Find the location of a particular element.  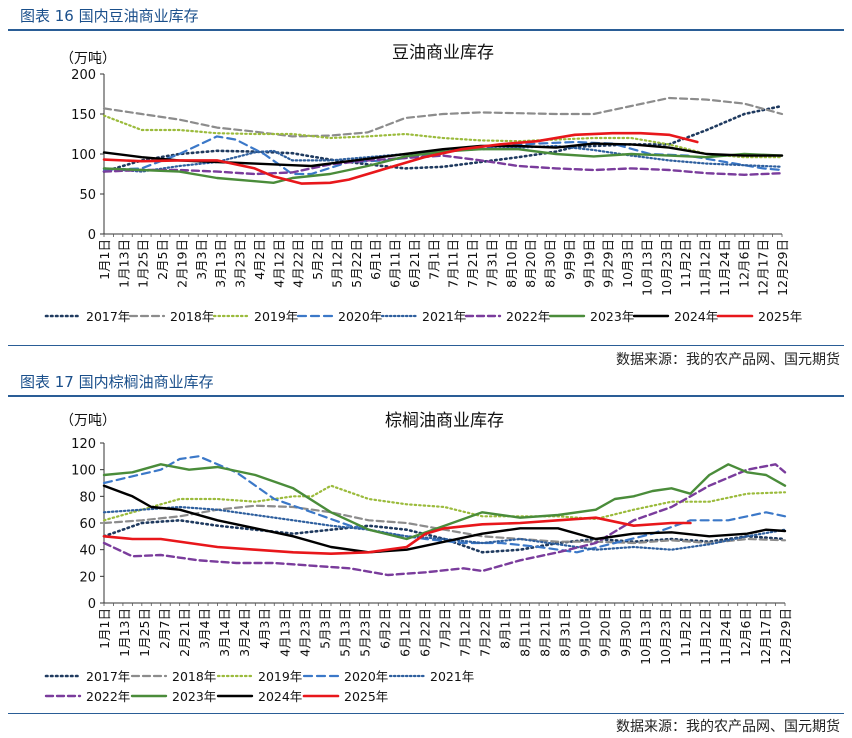

series-line-2024年 is located at coordinates (444, 519).